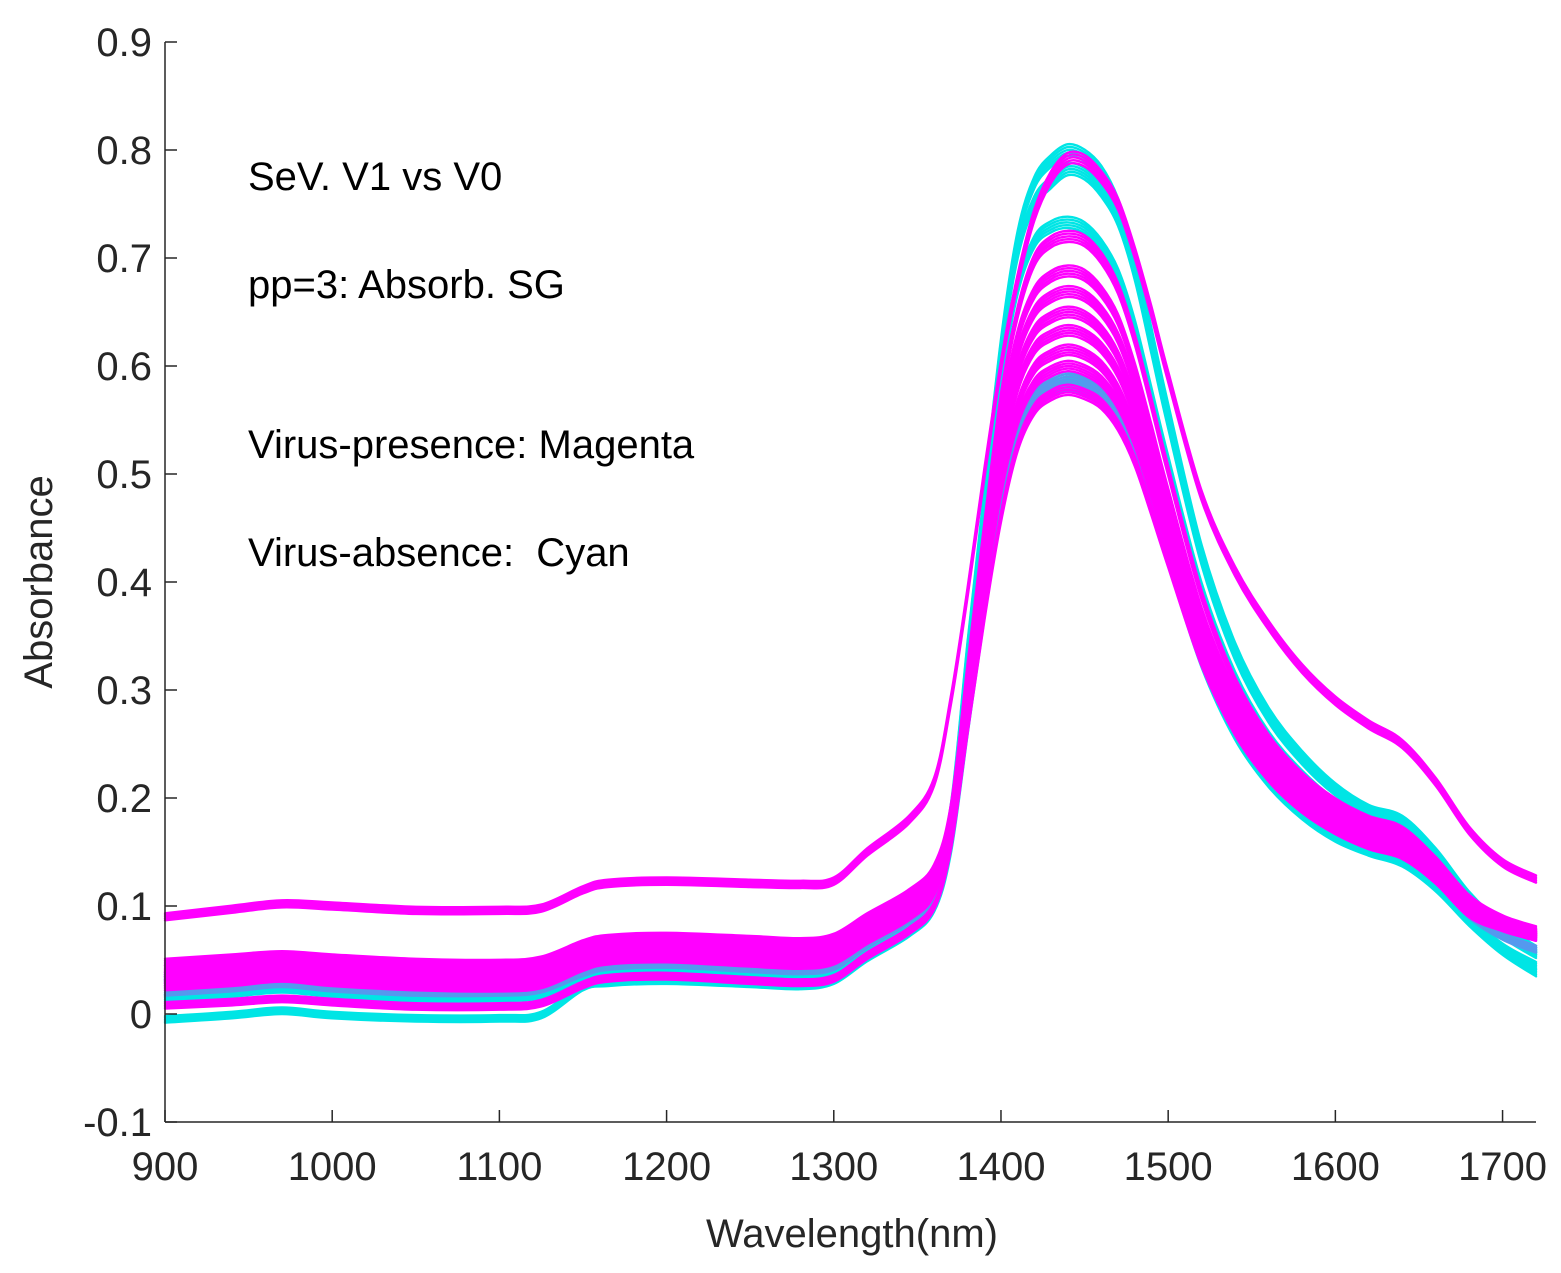 The image size is (1561, 1273). I want to click on y-tick-label: 0.6, so click(124, 367).